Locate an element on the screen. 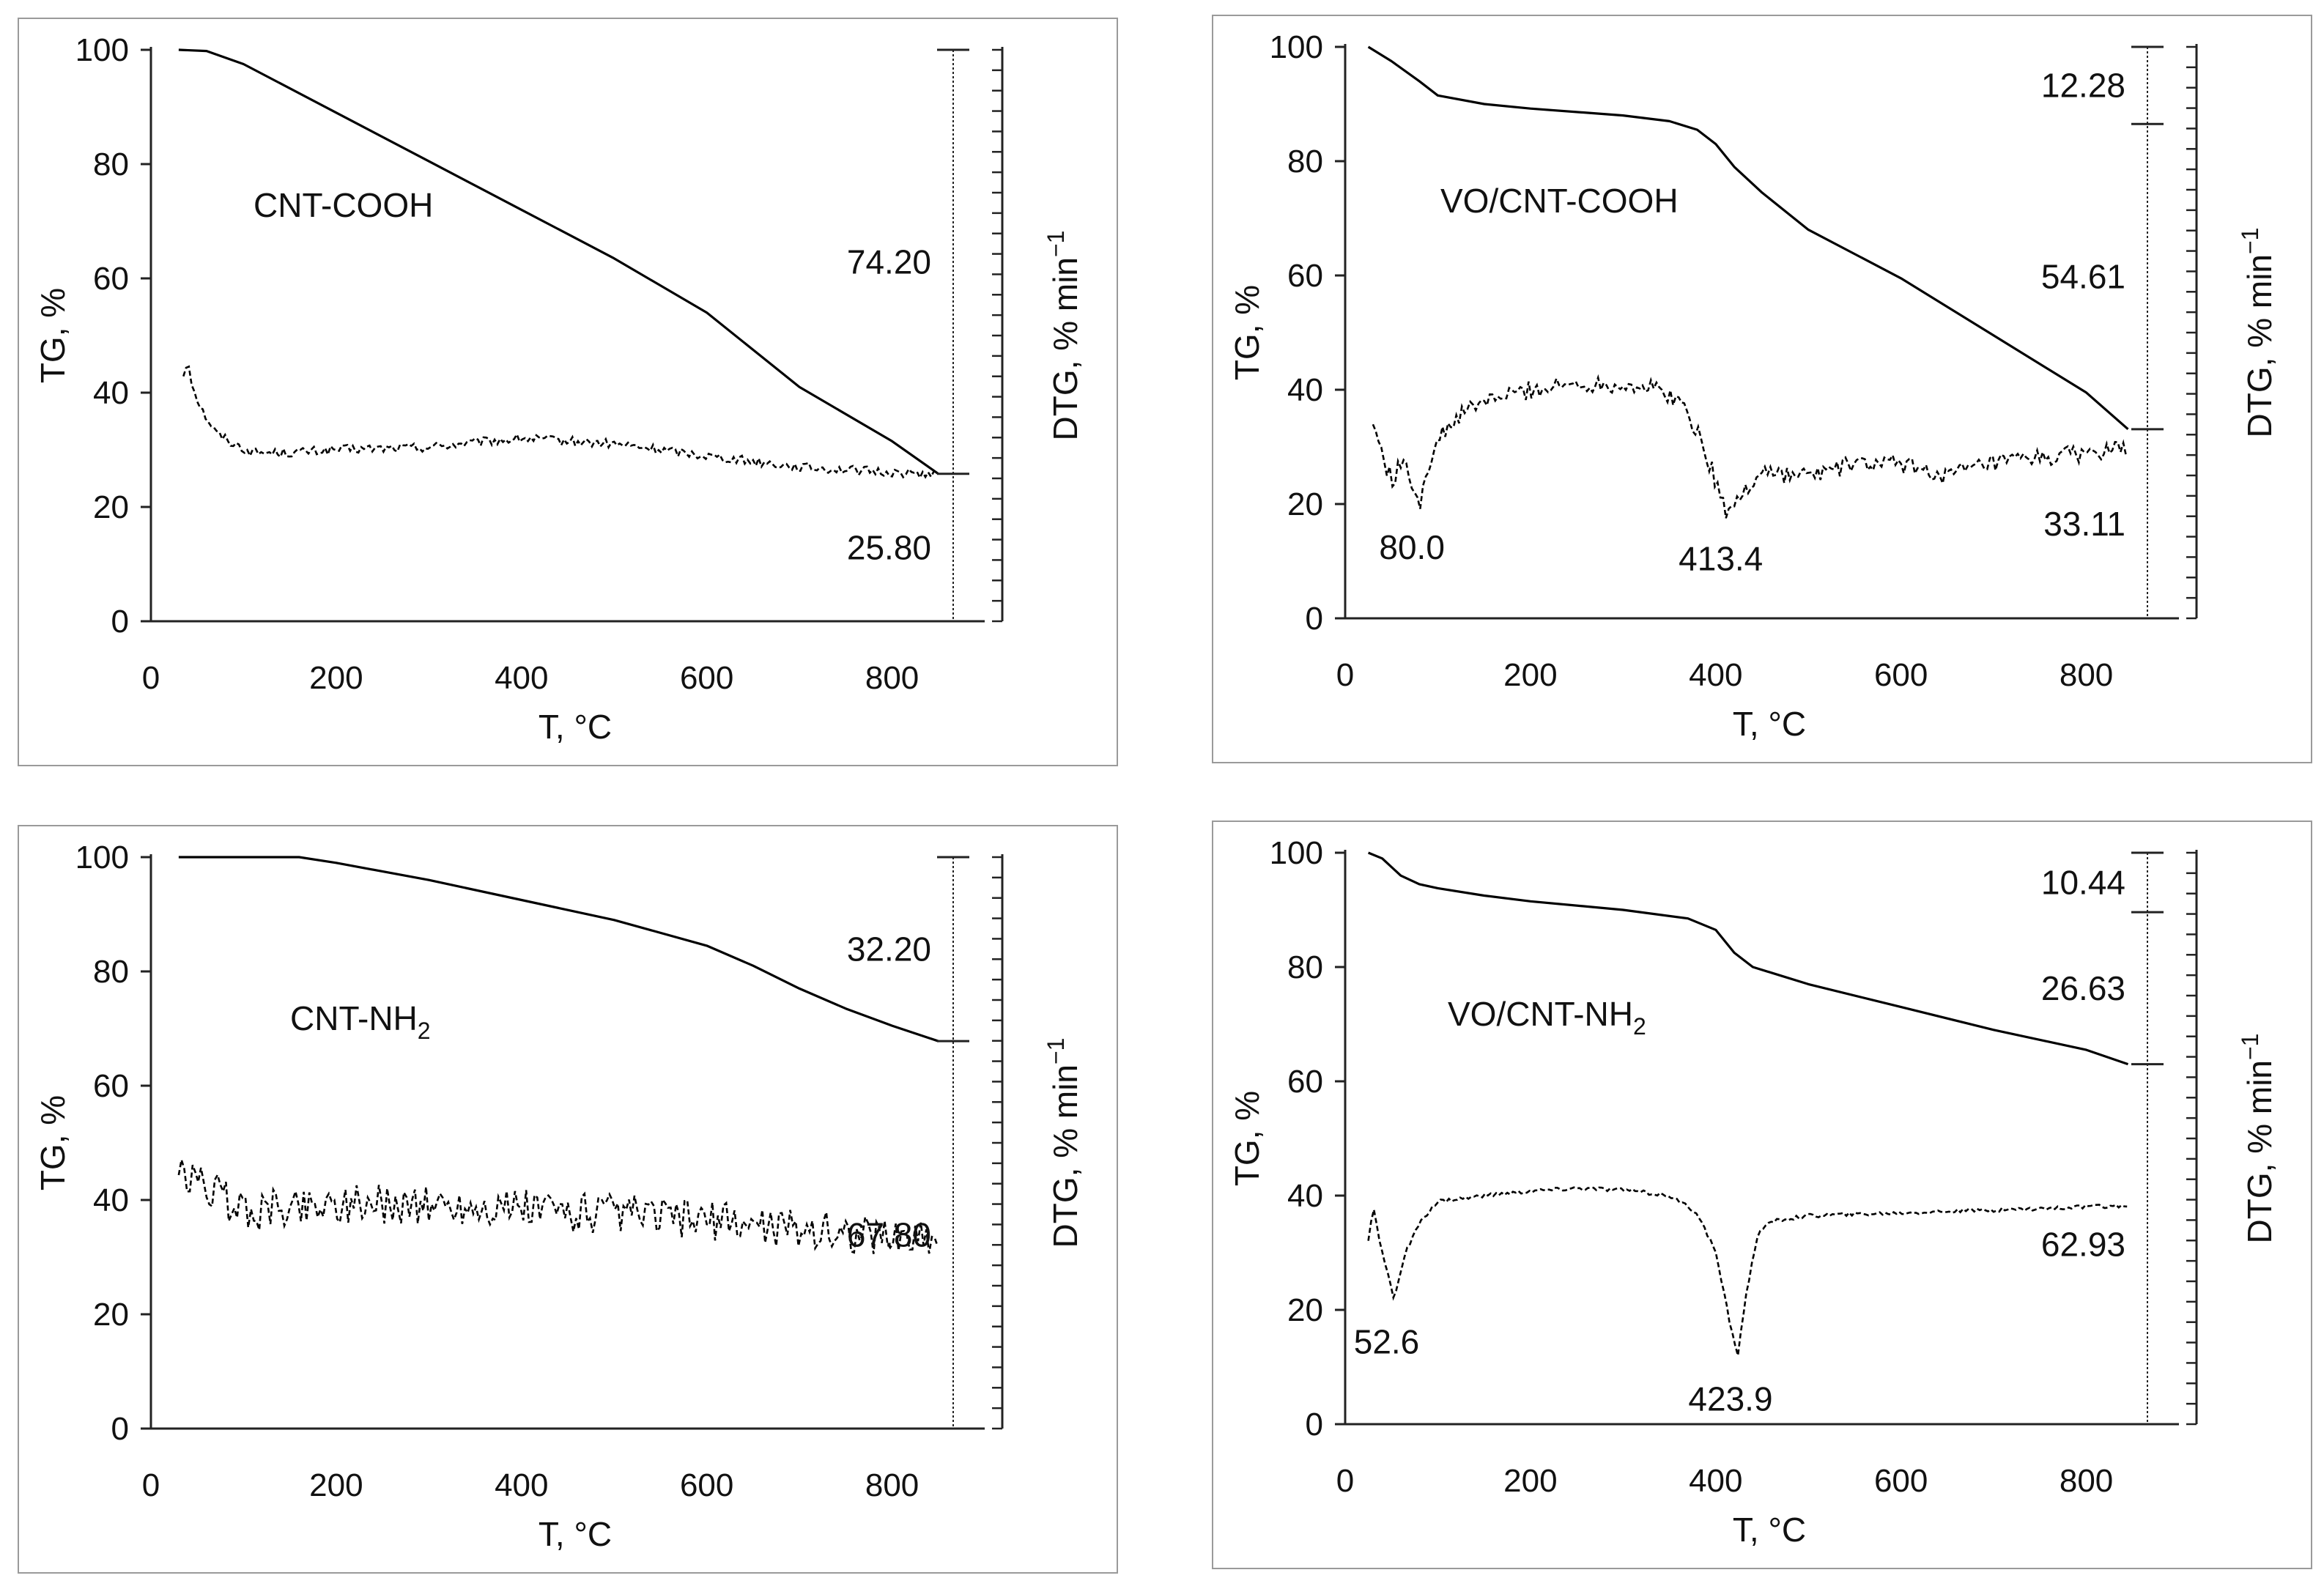  chart-3-ytick-label-0: 0 is located at coordinates (1314, 1424).